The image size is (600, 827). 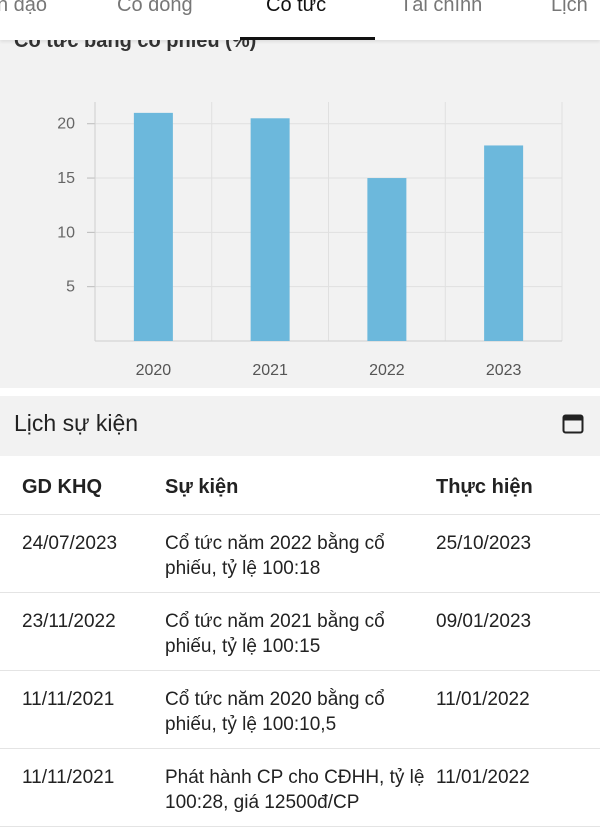 I want to click on x-tick-label: 2023, so click(x=504, y=370).